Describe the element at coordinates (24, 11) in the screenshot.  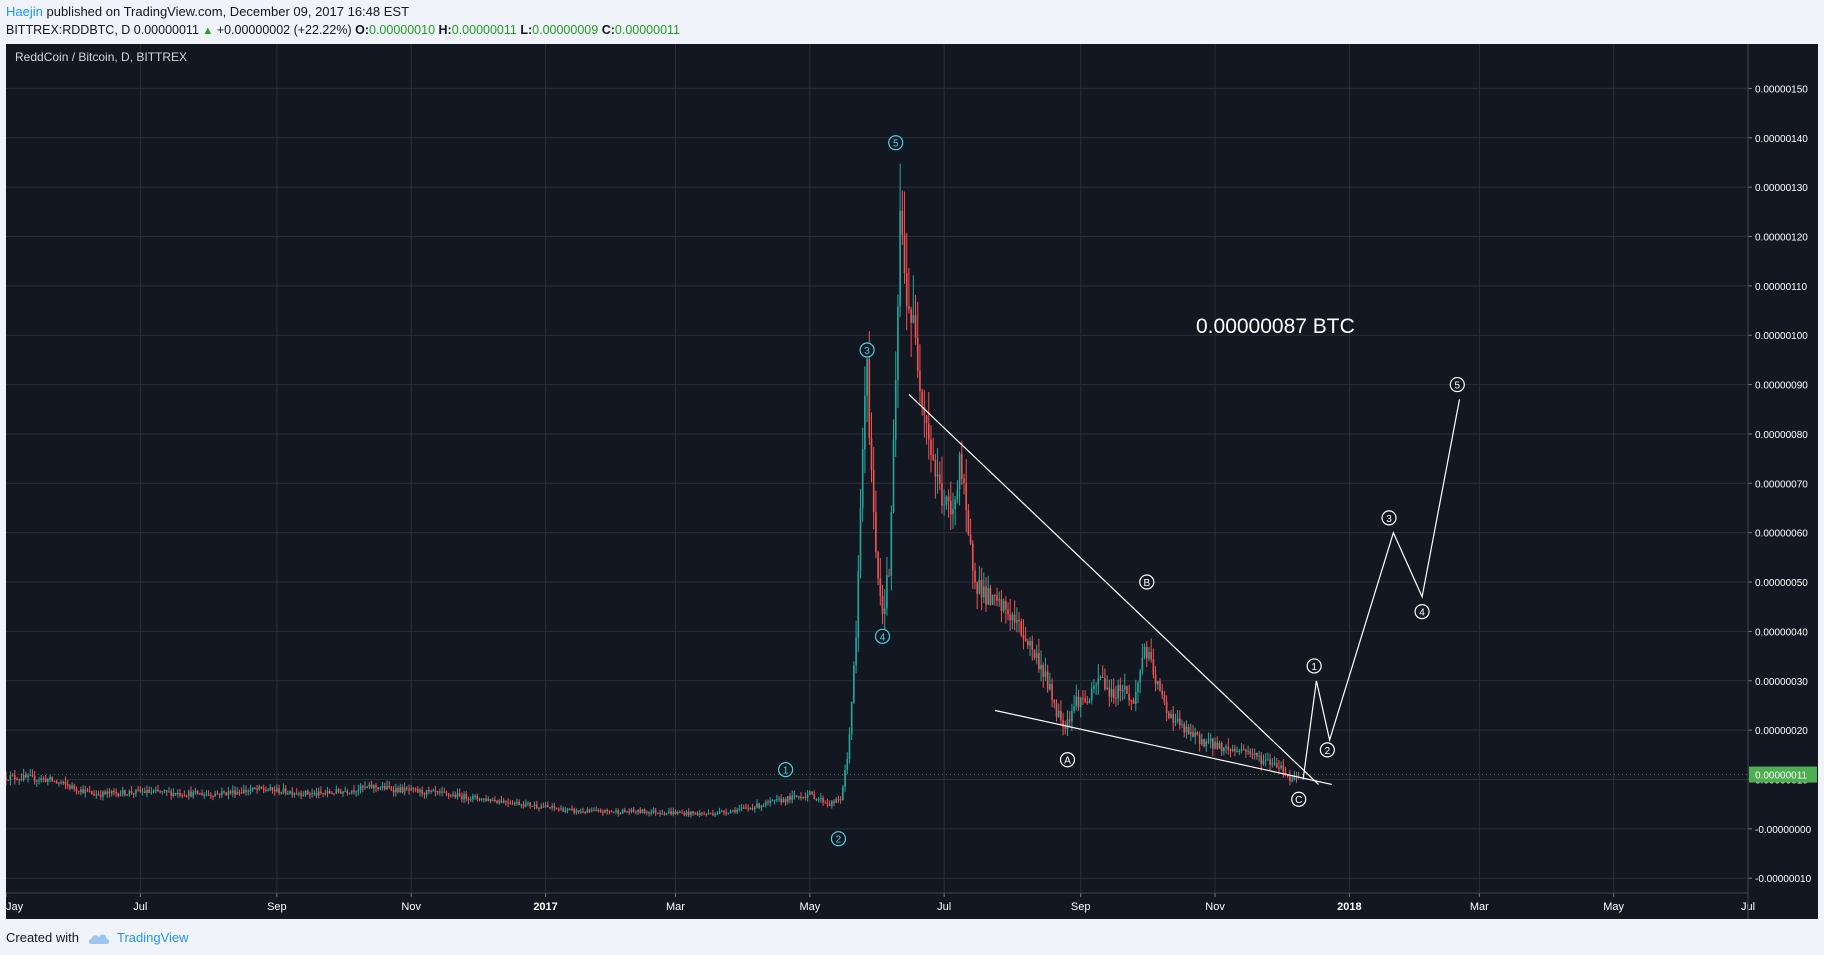
I see `author-link: Haejin` at that location.